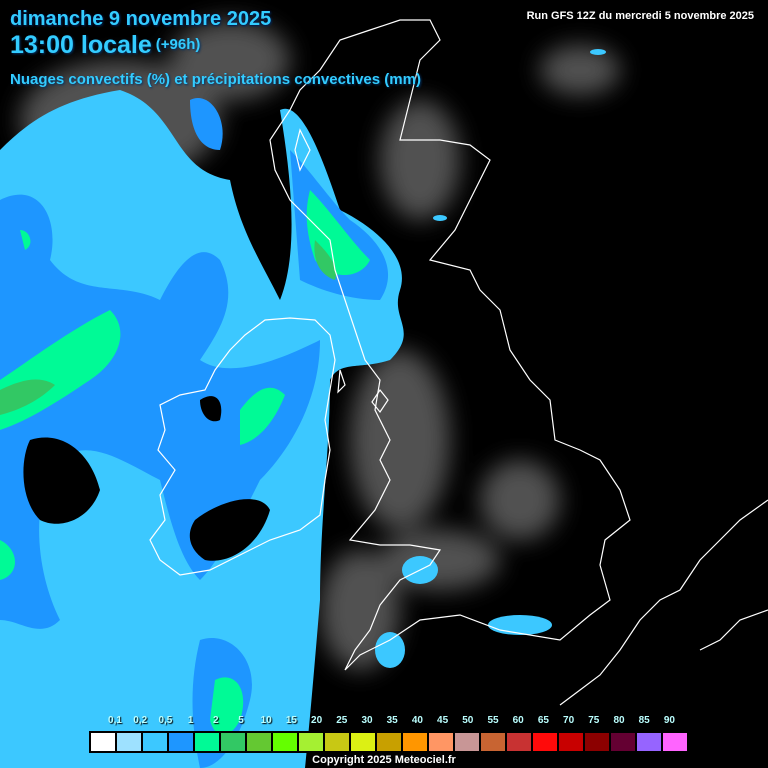  What do you see at coordinates (492, 720) in the screenshot?
I see `legend-label: 55` at bounding box center [492, 720].